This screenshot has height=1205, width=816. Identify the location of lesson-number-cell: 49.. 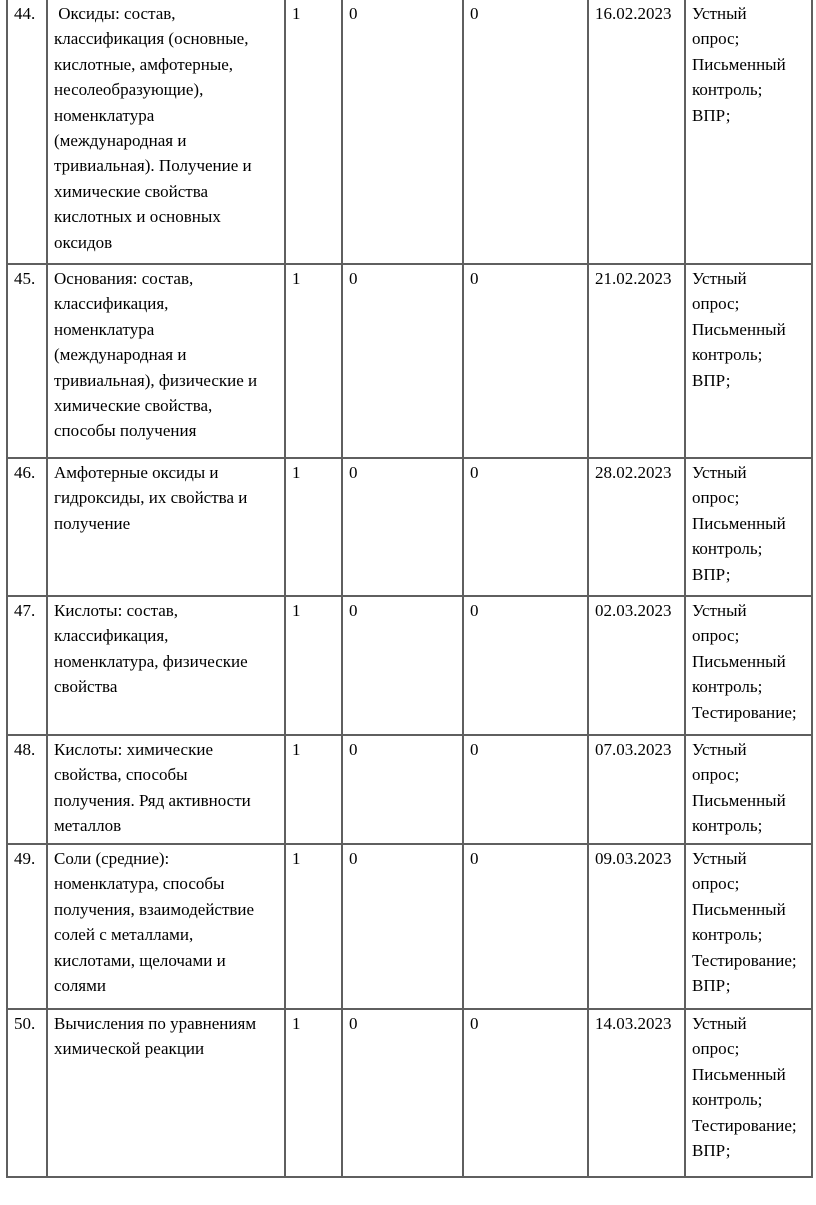
(27, 926).